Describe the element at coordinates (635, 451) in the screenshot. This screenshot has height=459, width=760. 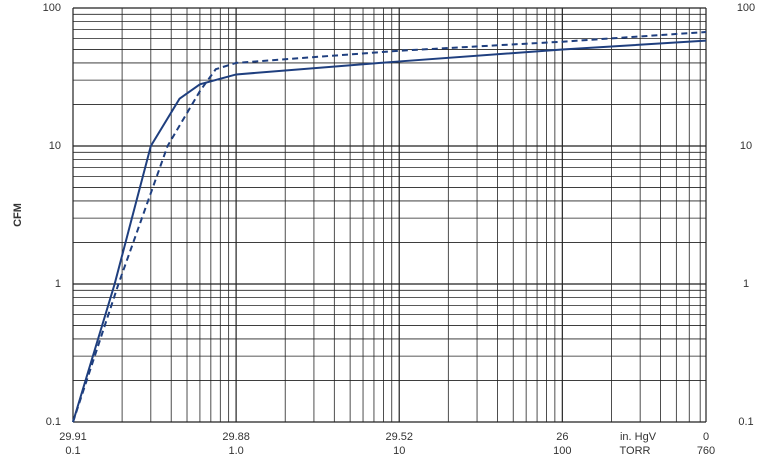
I see `x-unit: TORR` at that location.